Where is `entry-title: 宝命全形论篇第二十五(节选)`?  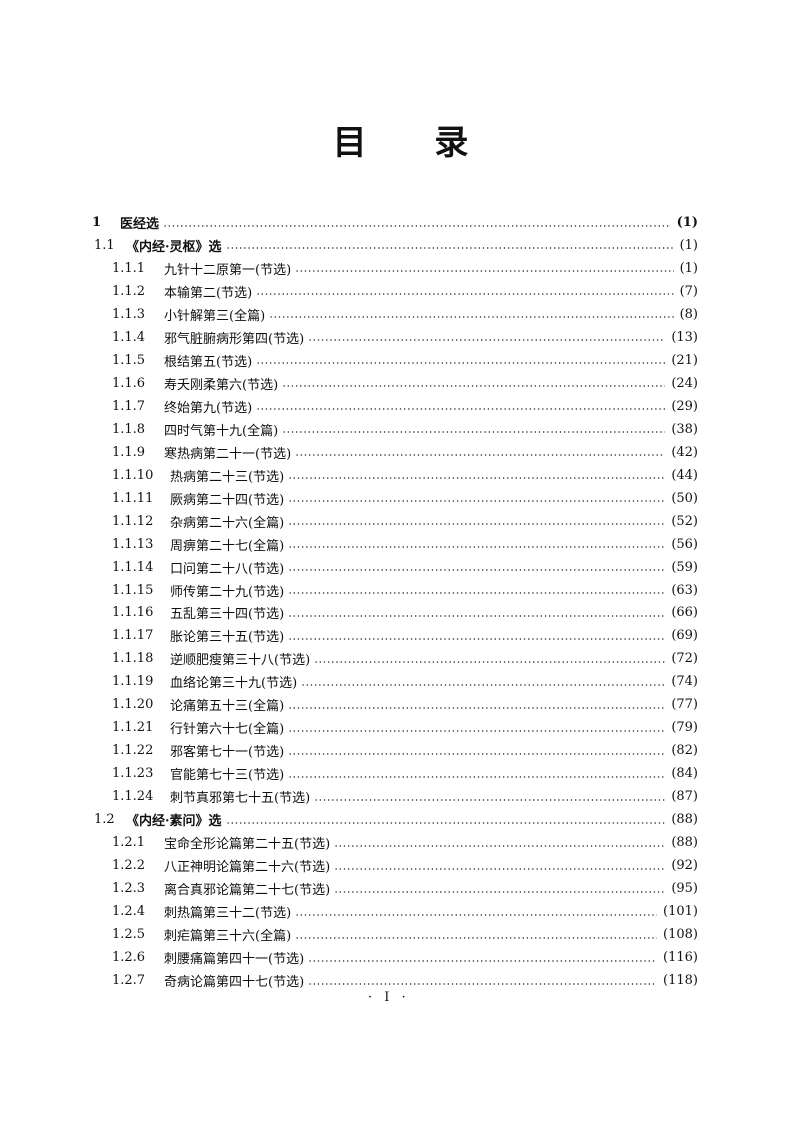 entry-title: 宝命全形论篇第二十五(节选) is located at coordinates (247, 845).